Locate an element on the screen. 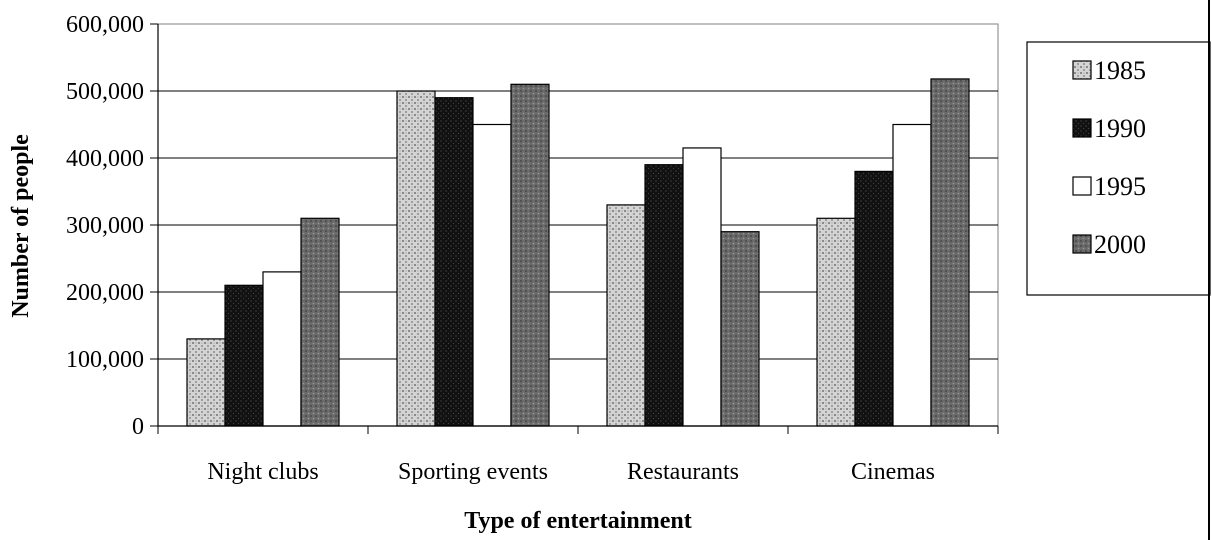  y-tick-label: 200,000 is located at coordinates (105, 293).